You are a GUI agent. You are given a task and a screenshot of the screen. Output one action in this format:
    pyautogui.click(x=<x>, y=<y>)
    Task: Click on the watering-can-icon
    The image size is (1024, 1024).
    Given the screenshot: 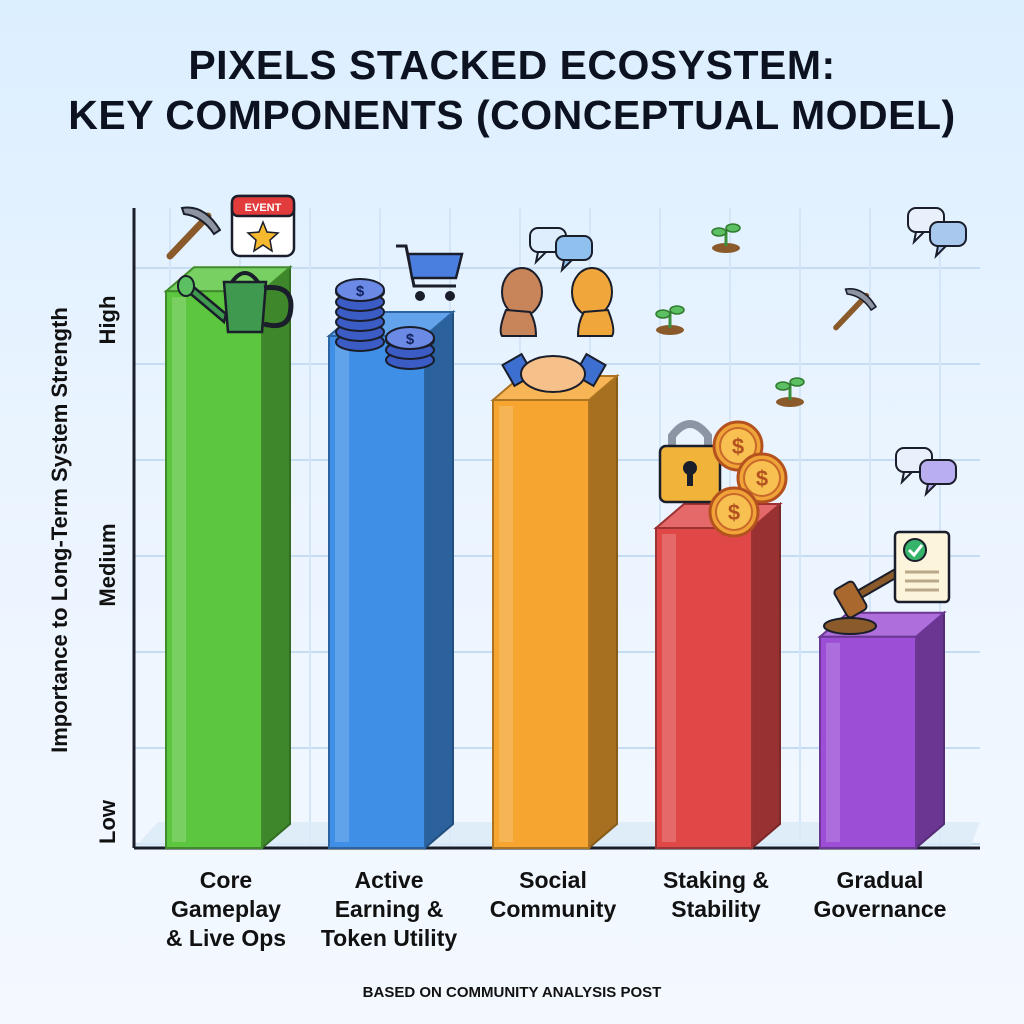 What is the action you would take?
    pyautogui.click(x=235, y=302)
    